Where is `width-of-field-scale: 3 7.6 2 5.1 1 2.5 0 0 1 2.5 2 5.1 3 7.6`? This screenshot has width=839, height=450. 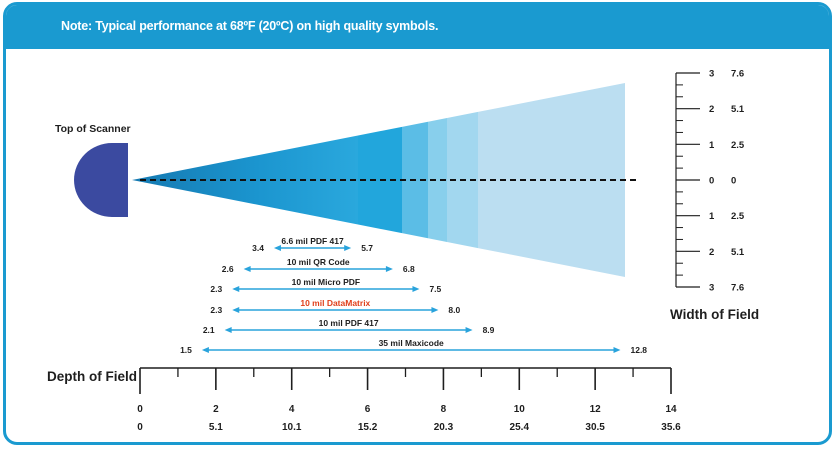 width-of-field-scale: 3 7.6 2 5.1 1 2.5 0 0 1 2.5 2 5.1 3 7.6 is located at coordinates (710, 181).